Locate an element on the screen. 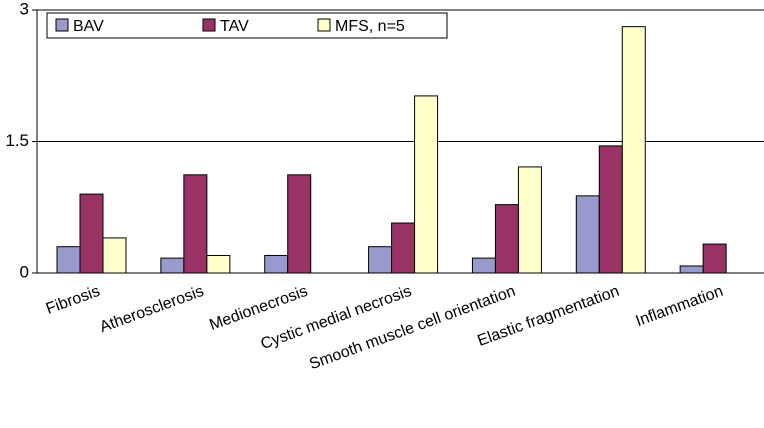 This screenshot has height=428, width=764. legend-box is located at coordinates (247, 25).